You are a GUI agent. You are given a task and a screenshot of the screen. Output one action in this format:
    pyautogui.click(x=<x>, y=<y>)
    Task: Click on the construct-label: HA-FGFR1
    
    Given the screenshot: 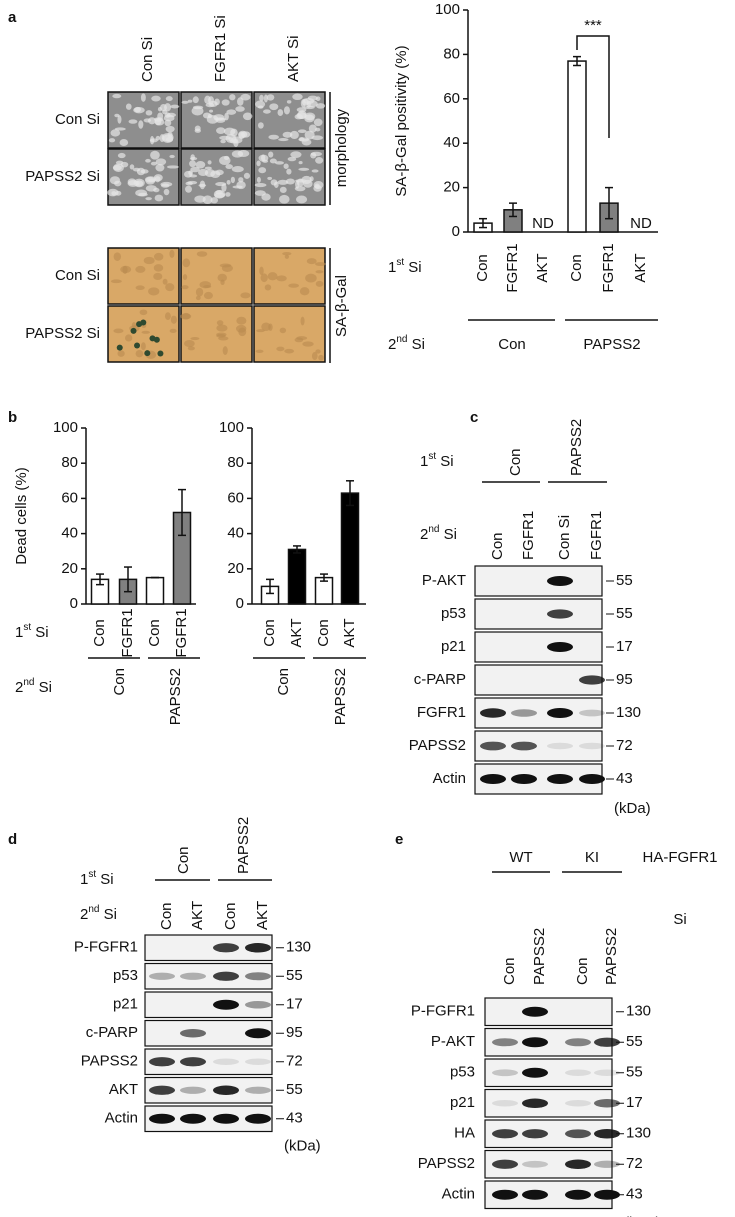 What is the action you would take?
    pyautogui.click(x=680, y=857)
    